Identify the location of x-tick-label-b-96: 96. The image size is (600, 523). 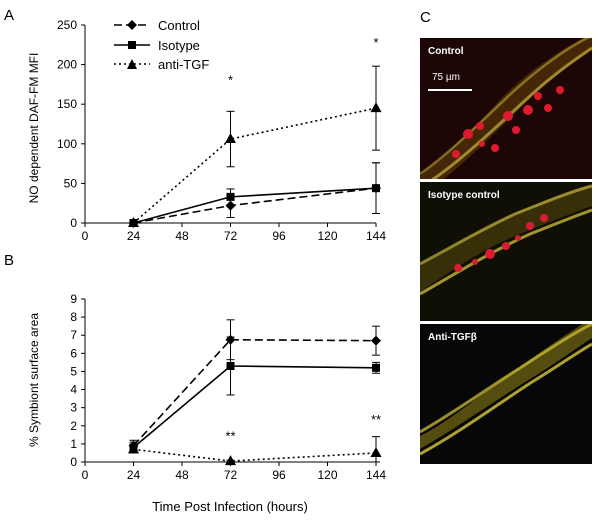
(279, 475).